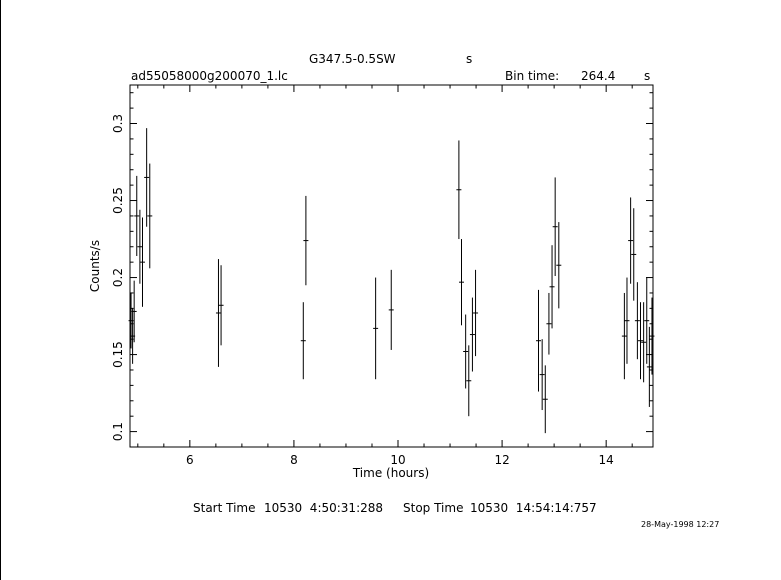  What do you see at coordinates (533, 508) in the screenshot?
I see `stop-time-value: 10530 14:54:14:757` at bounding box center [533, 508].